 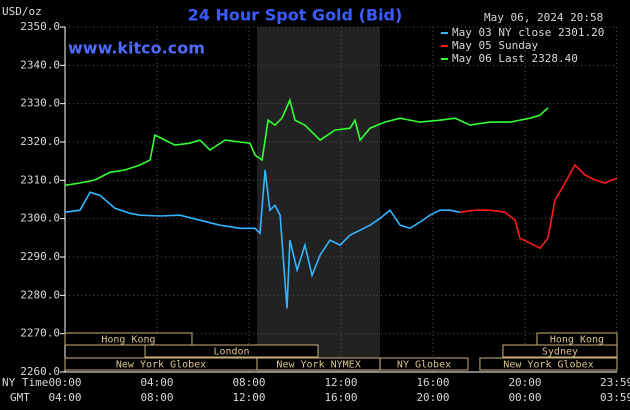 I want to click on timestamp: May 06, 2024 20:58, so click(x=543, y=17).